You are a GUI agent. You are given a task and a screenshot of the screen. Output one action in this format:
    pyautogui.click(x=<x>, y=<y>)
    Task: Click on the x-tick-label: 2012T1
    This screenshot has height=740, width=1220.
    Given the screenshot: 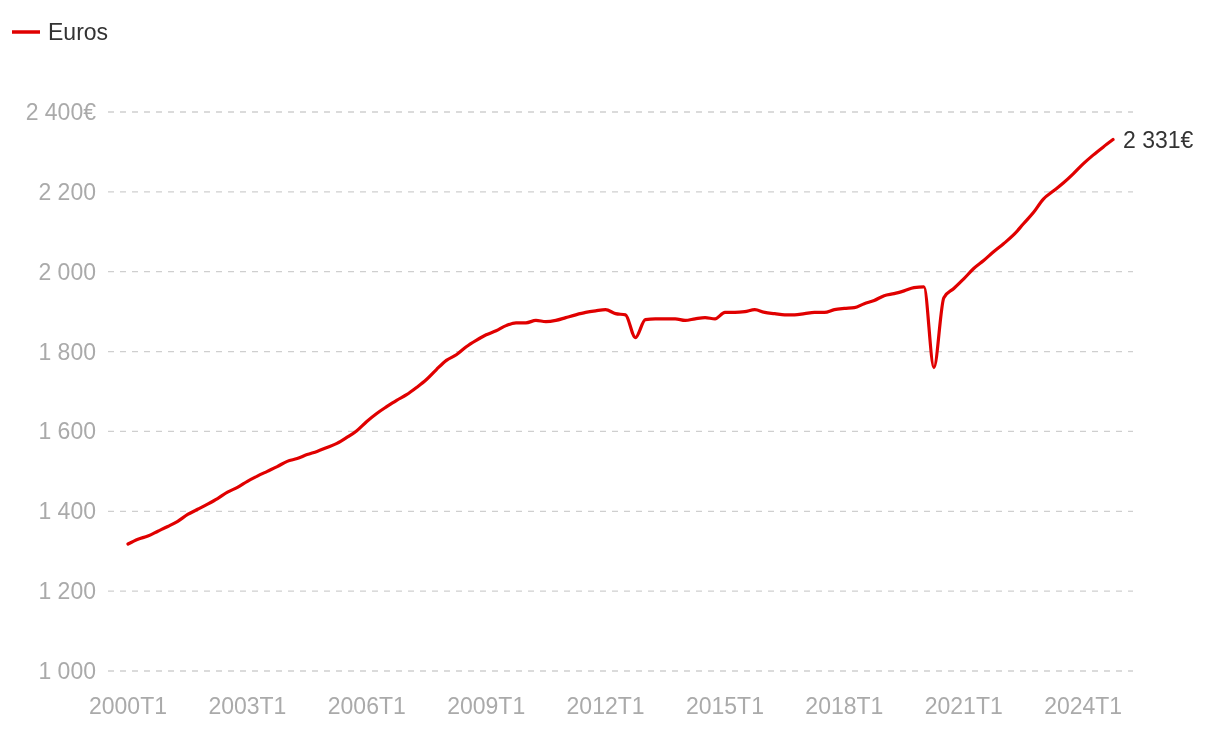 What is the action you would take?
    pyautogui.click(x=605, y=706)
    